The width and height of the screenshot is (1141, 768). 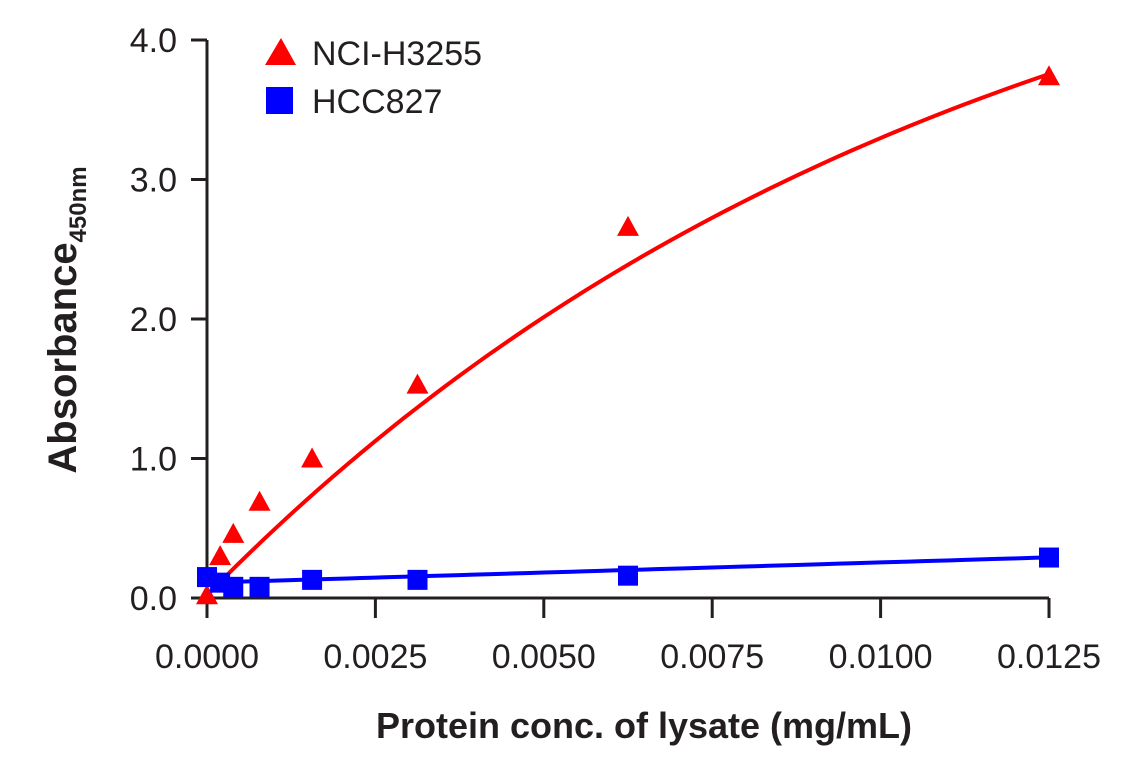 I want to click on square-icon, so click(x=279, y=100).